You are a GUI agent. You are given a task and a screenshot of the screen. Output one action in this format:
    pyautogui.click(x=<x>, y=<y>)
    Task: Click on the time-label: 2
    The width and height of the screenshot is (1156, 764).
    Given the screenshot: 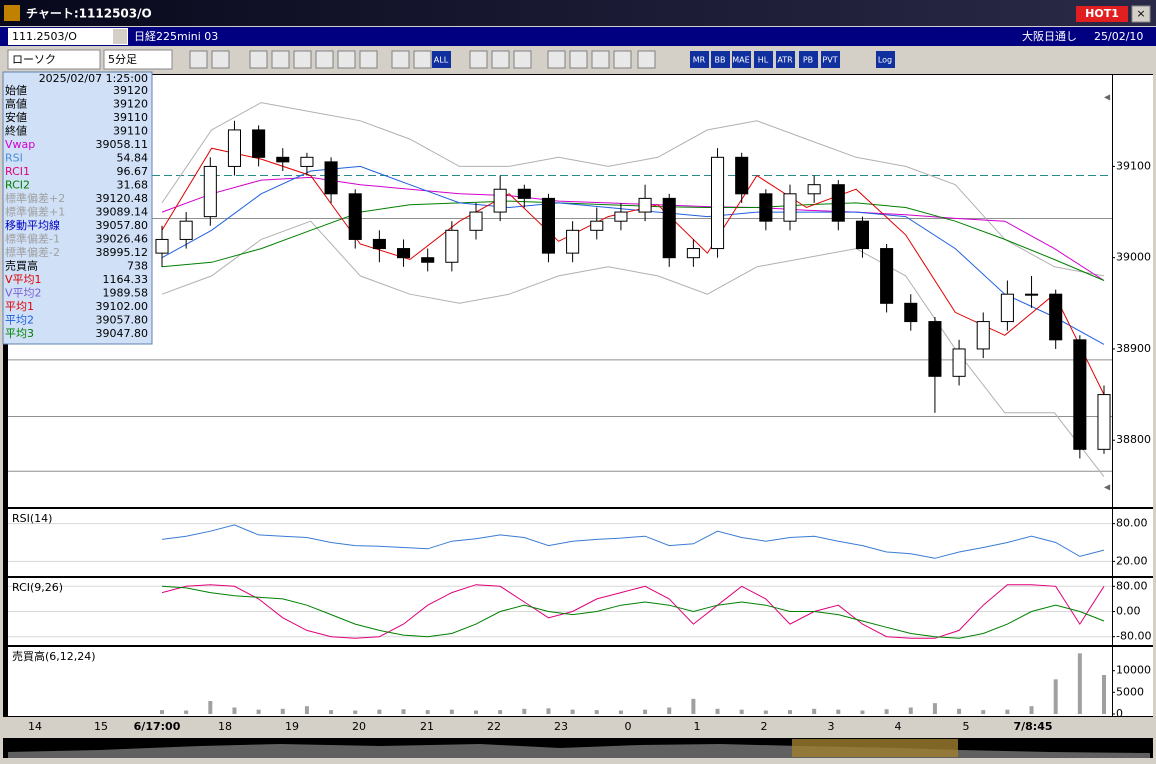 What is the action you would take?
    pyautogui.click(x=764, y=726)
    